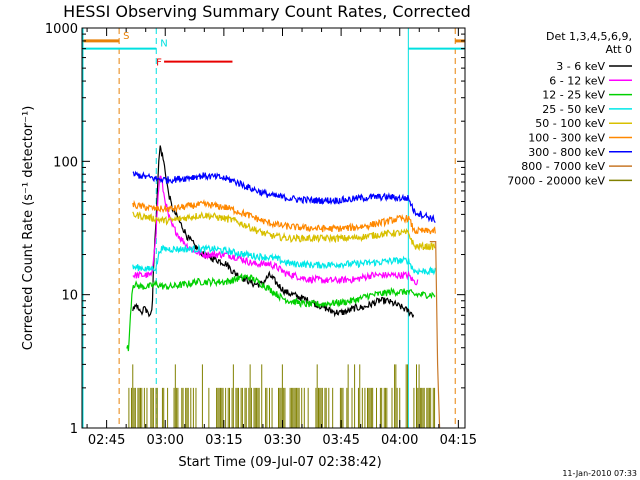  Describe the element at coordinates (282, 440) in the screenshot. I see `x-tick-label: 03:30` at that location.